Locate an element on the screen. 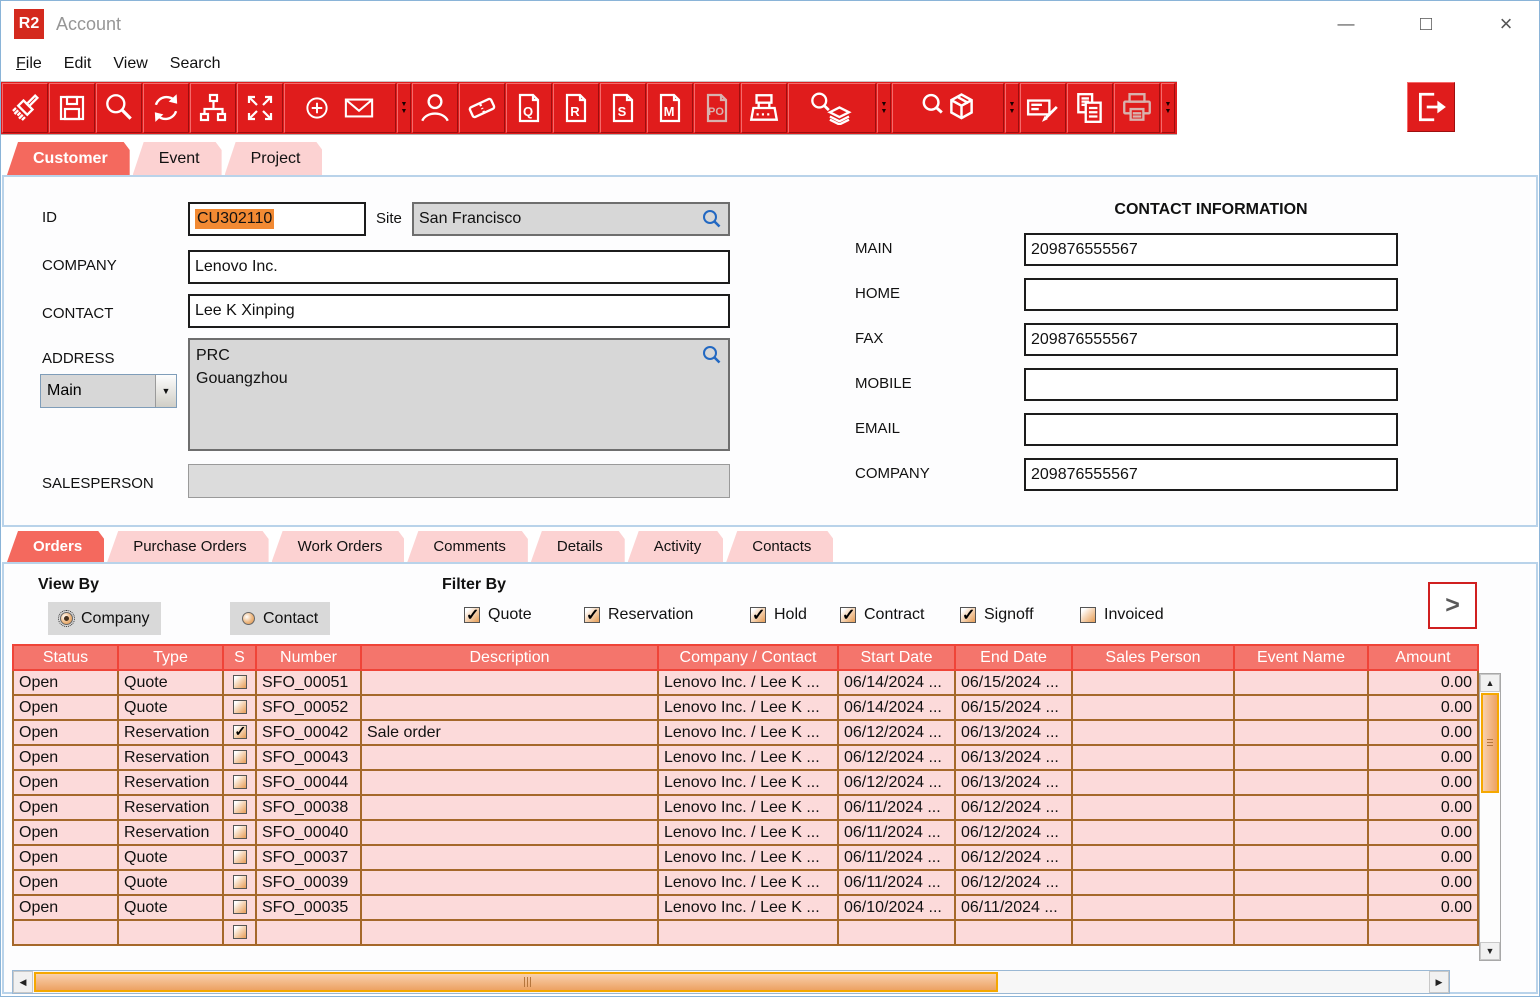 This screenshot has width=1540, height=997. home-phone-input is located at coordinates (1211, 294).